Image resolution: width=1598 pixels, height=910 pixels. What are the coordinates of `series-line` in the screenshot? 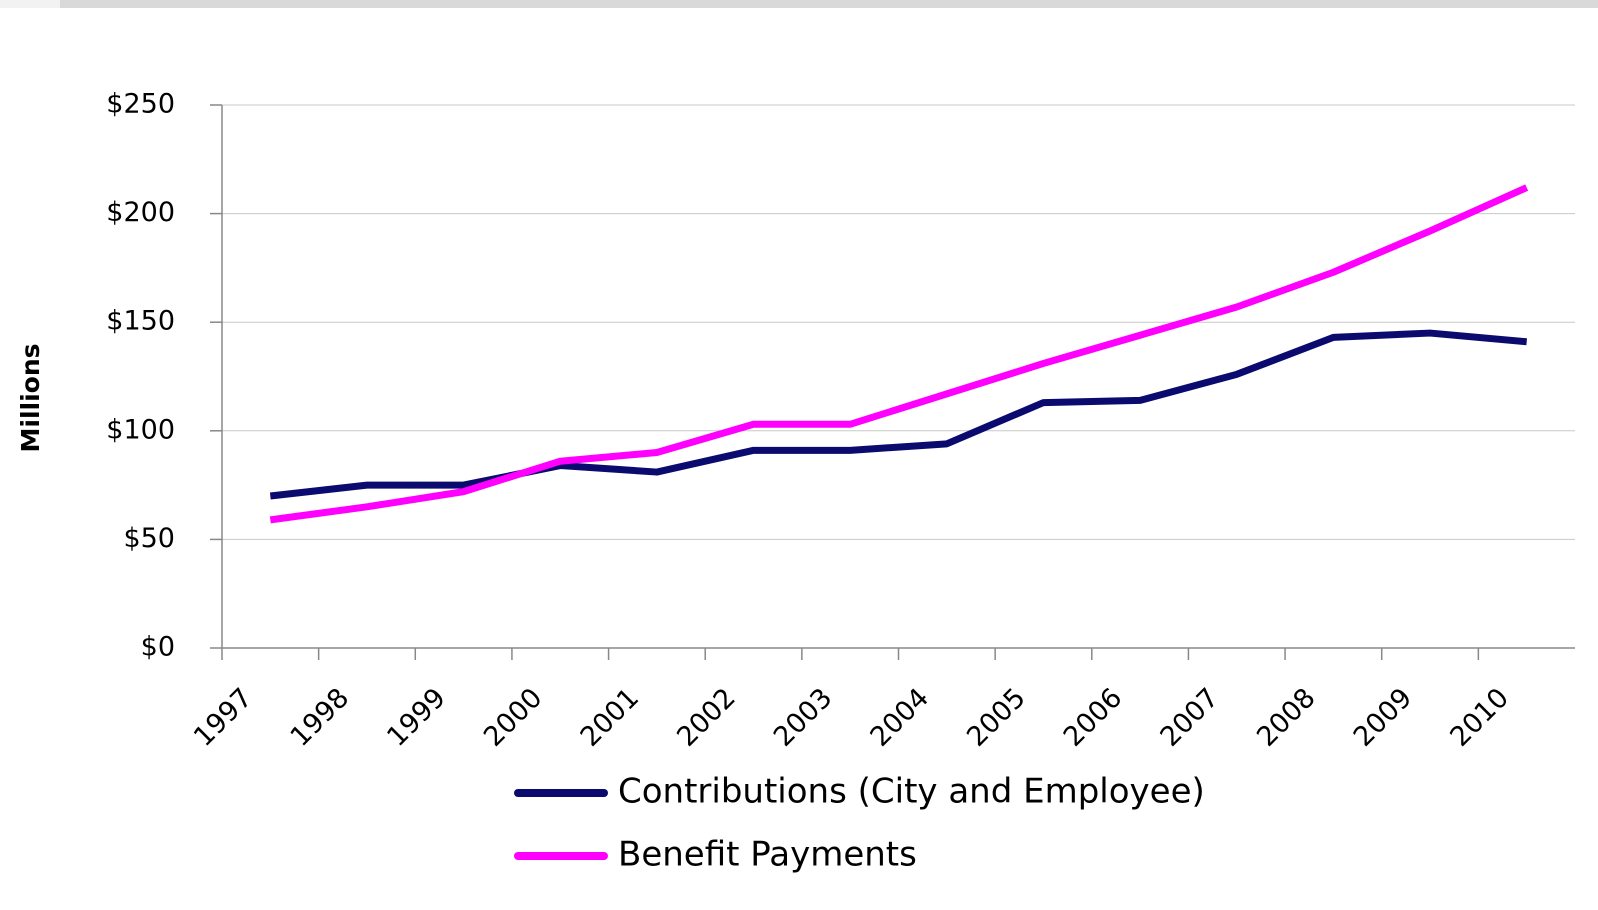 It's located at (898, 414).